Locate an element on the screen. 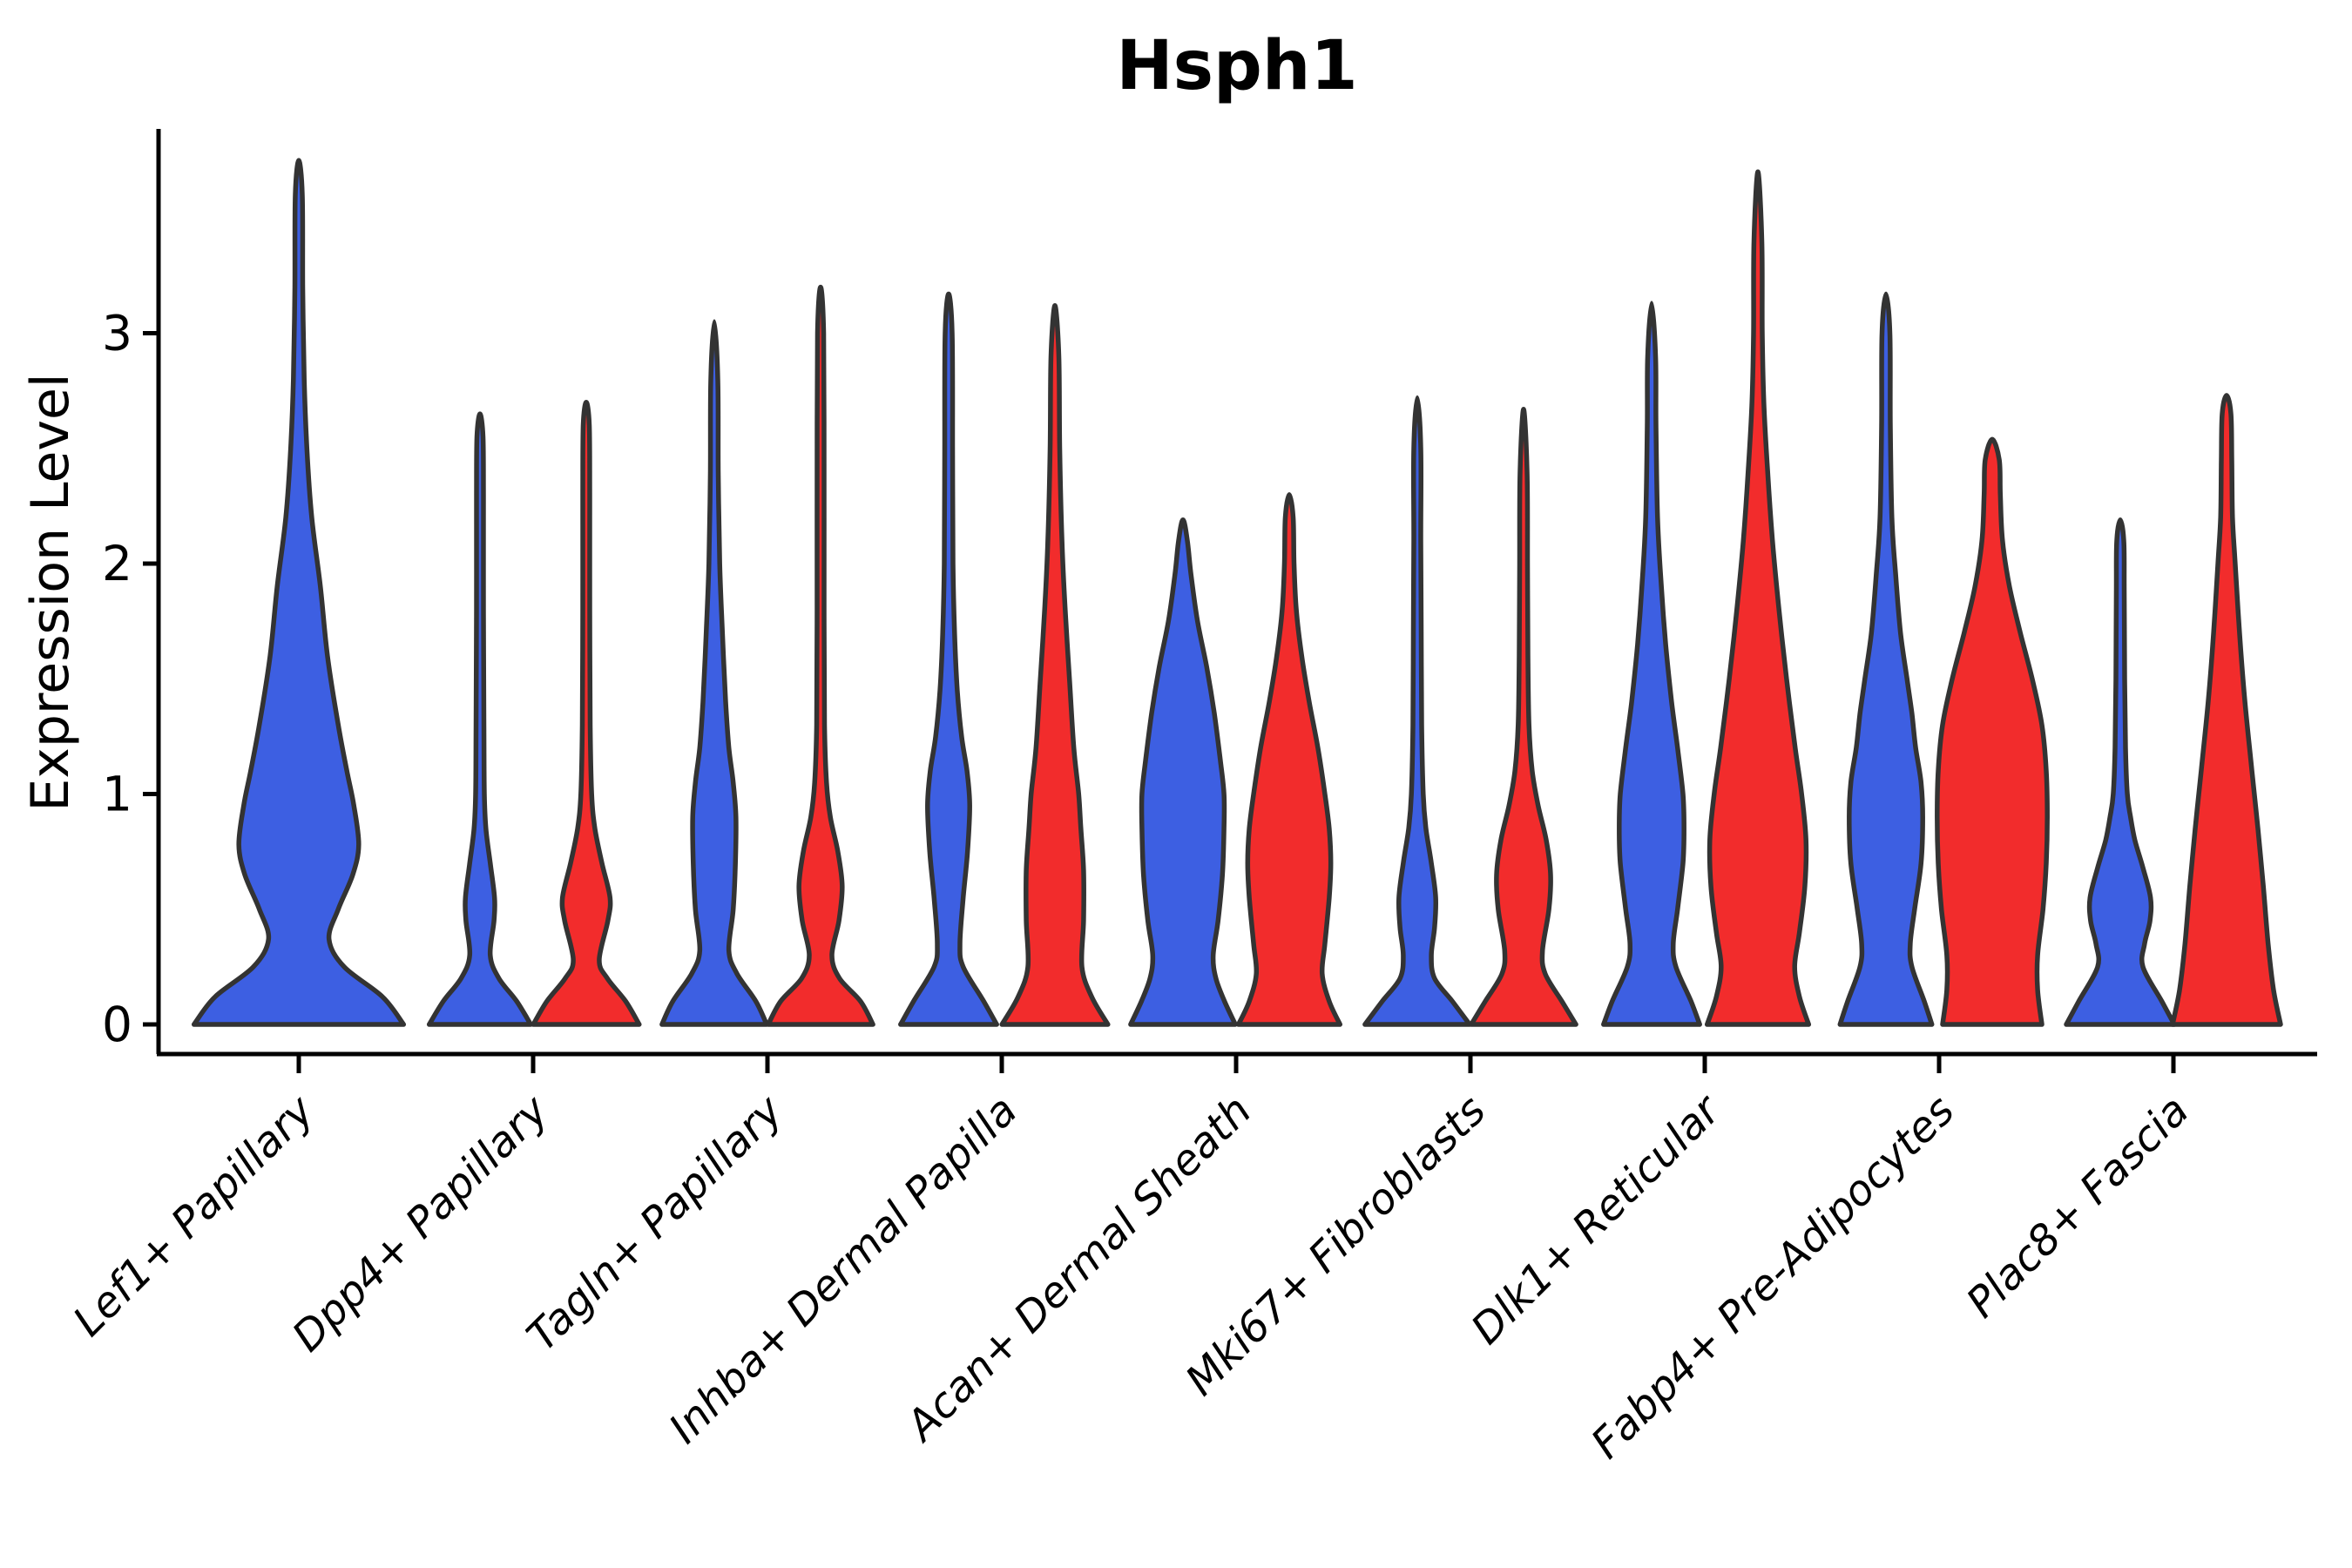 The image size is (2352, 1568). y-tick-label-1: 1 is located at coordinates (117, 795).